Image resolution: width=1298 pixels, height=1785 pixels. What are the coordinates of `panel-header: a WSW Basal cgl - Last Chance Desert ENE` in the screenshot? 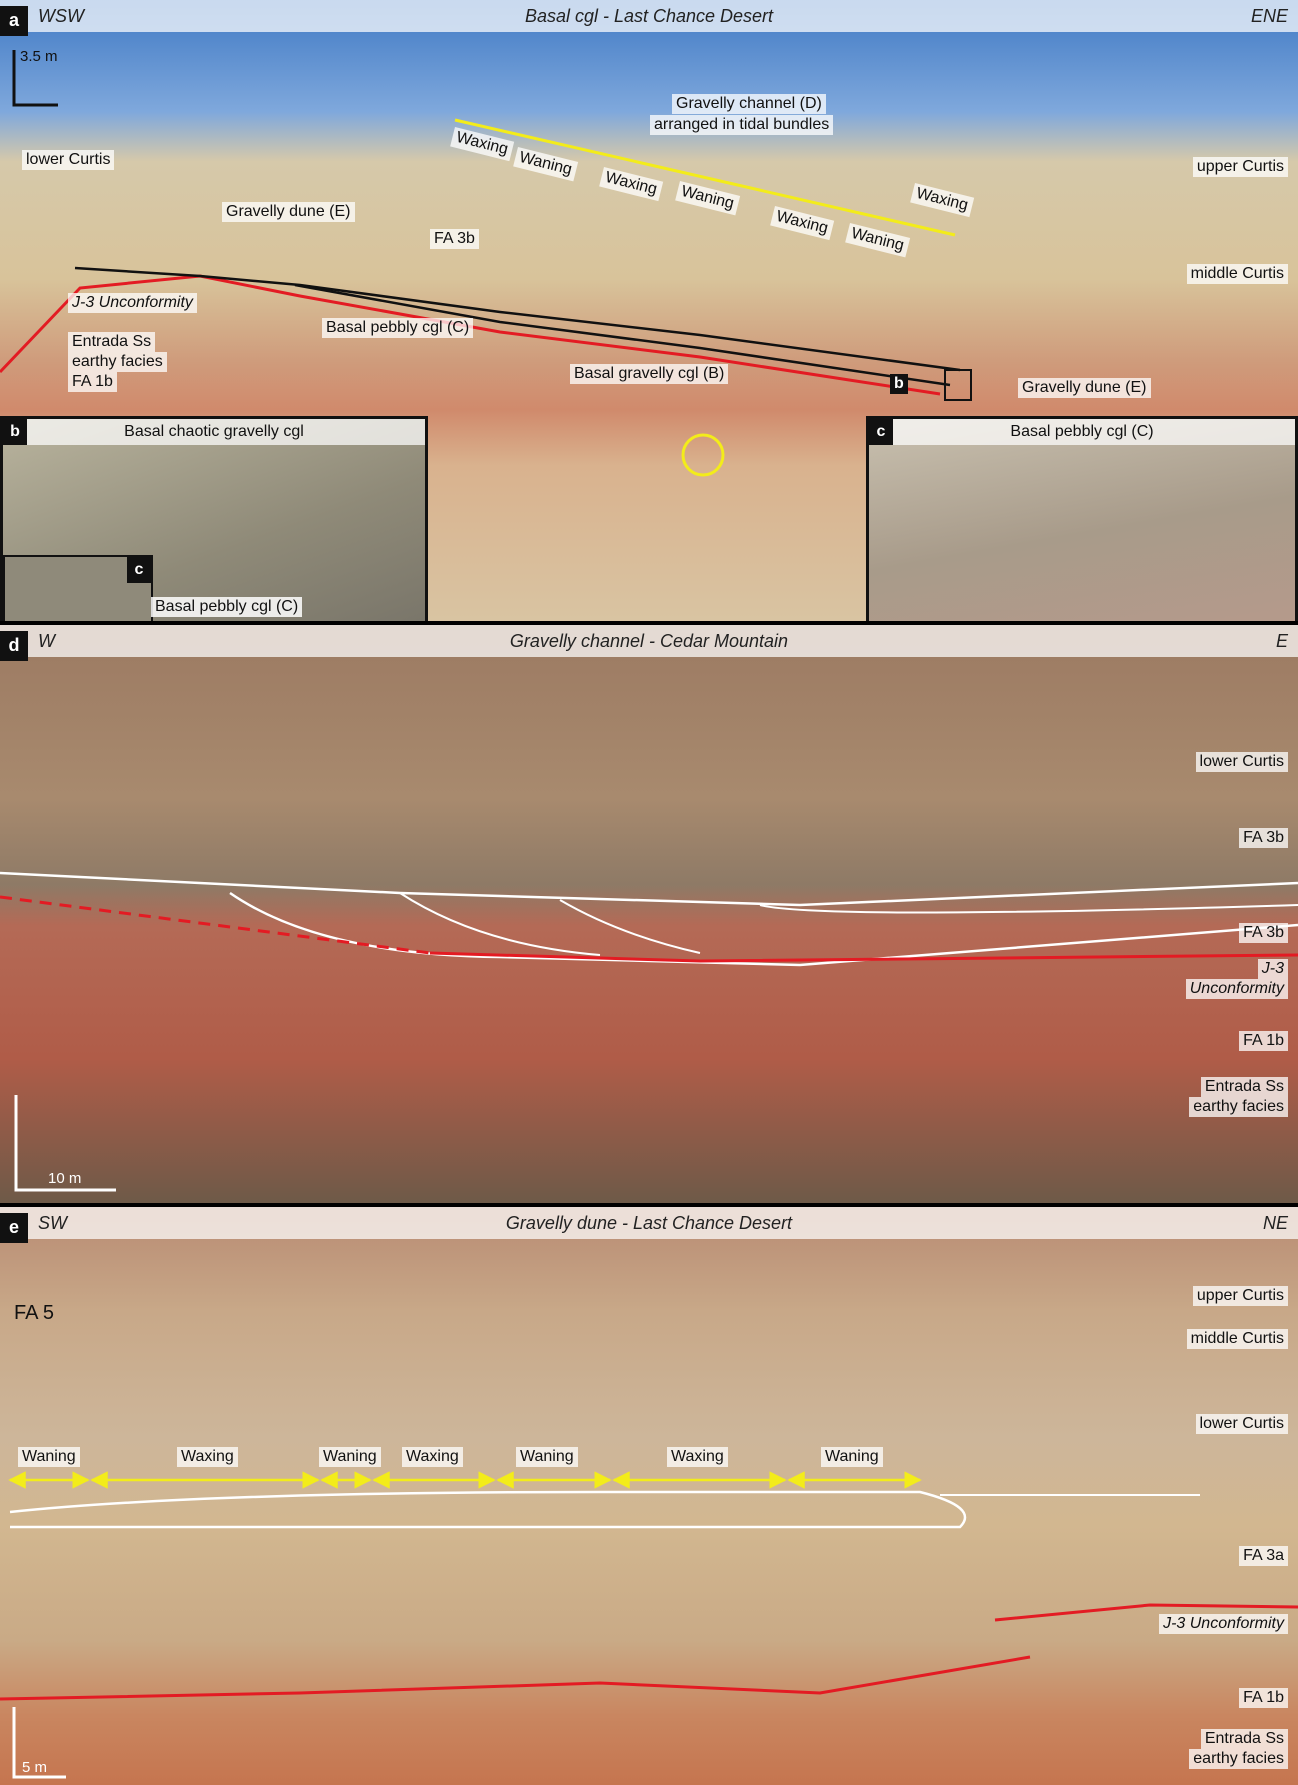 It's located at (649, 18).